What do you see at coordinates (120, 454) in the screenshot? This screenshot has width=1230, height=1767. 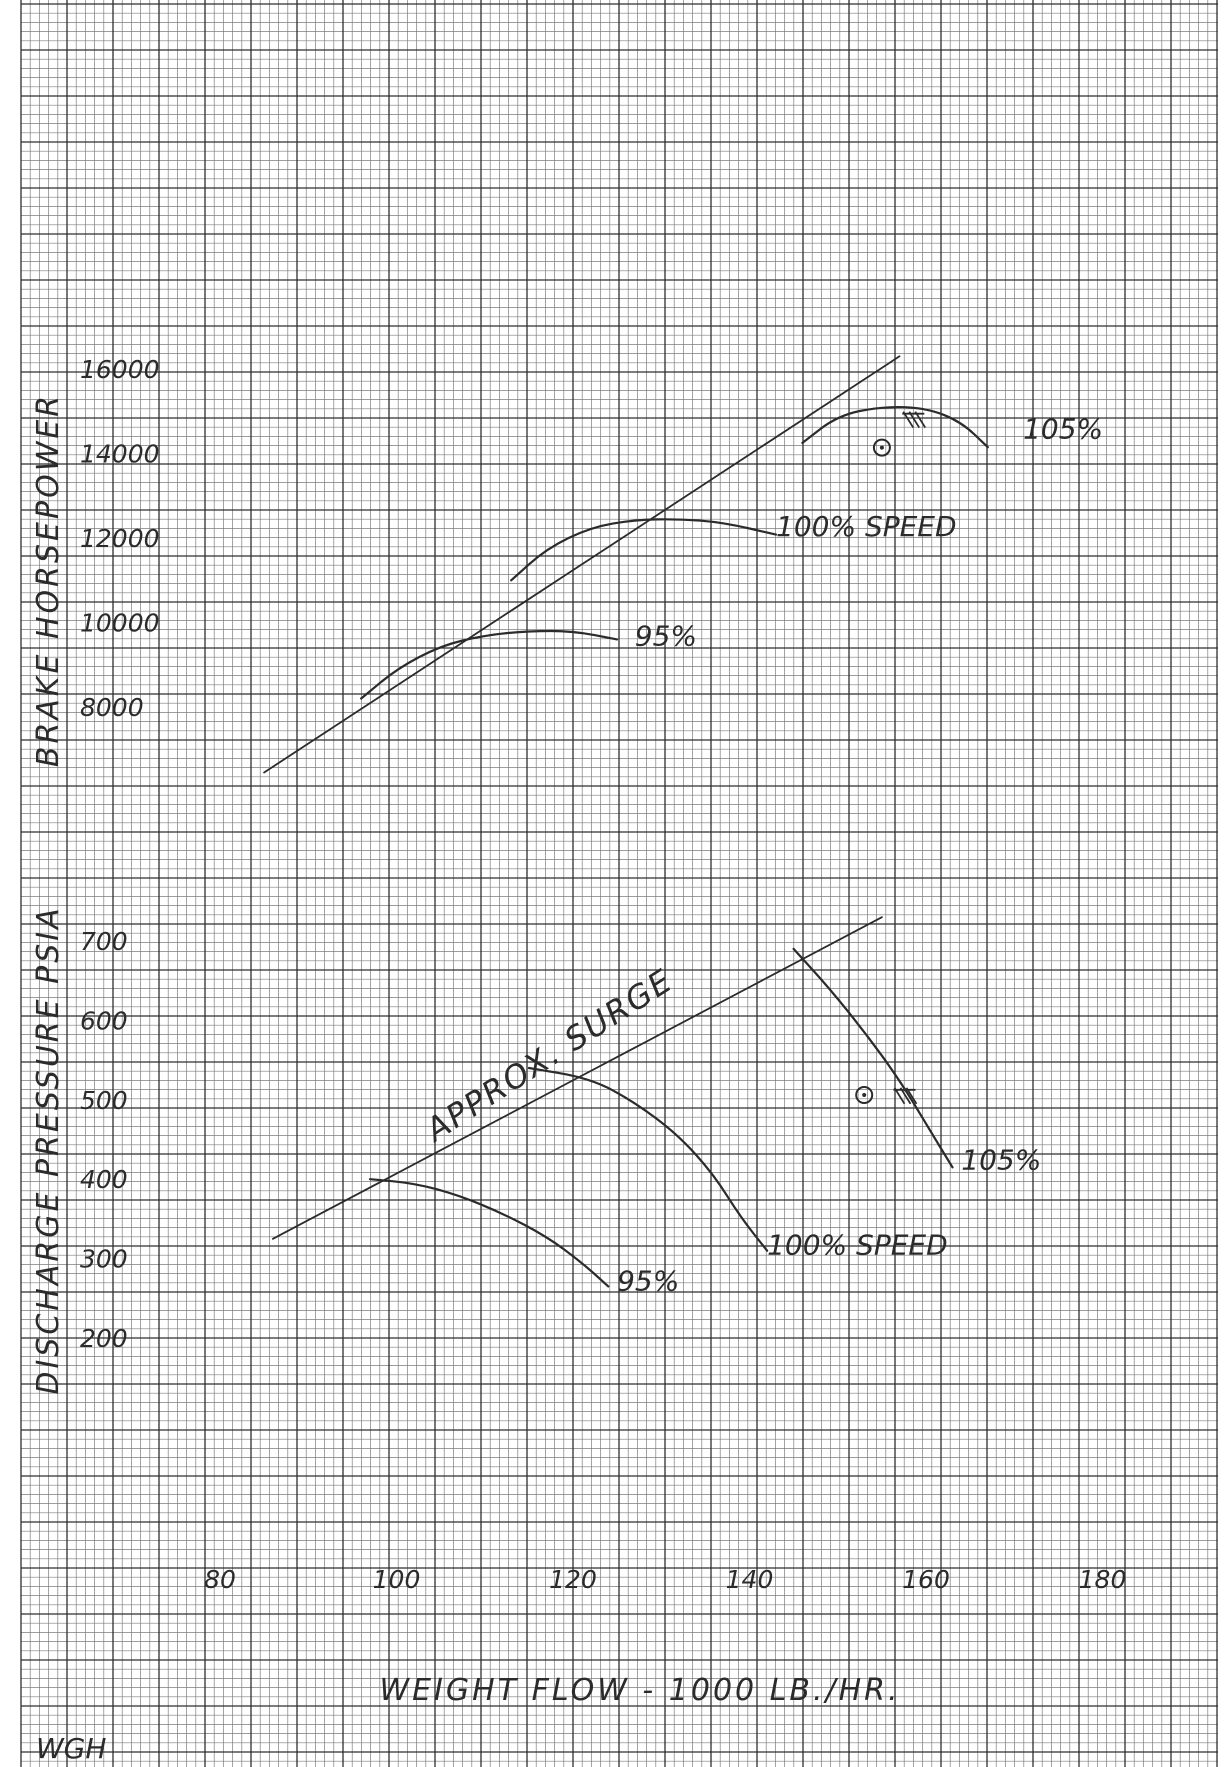 I see `bhp-y-tick-label: 14000` at bounding box center [120, 454].